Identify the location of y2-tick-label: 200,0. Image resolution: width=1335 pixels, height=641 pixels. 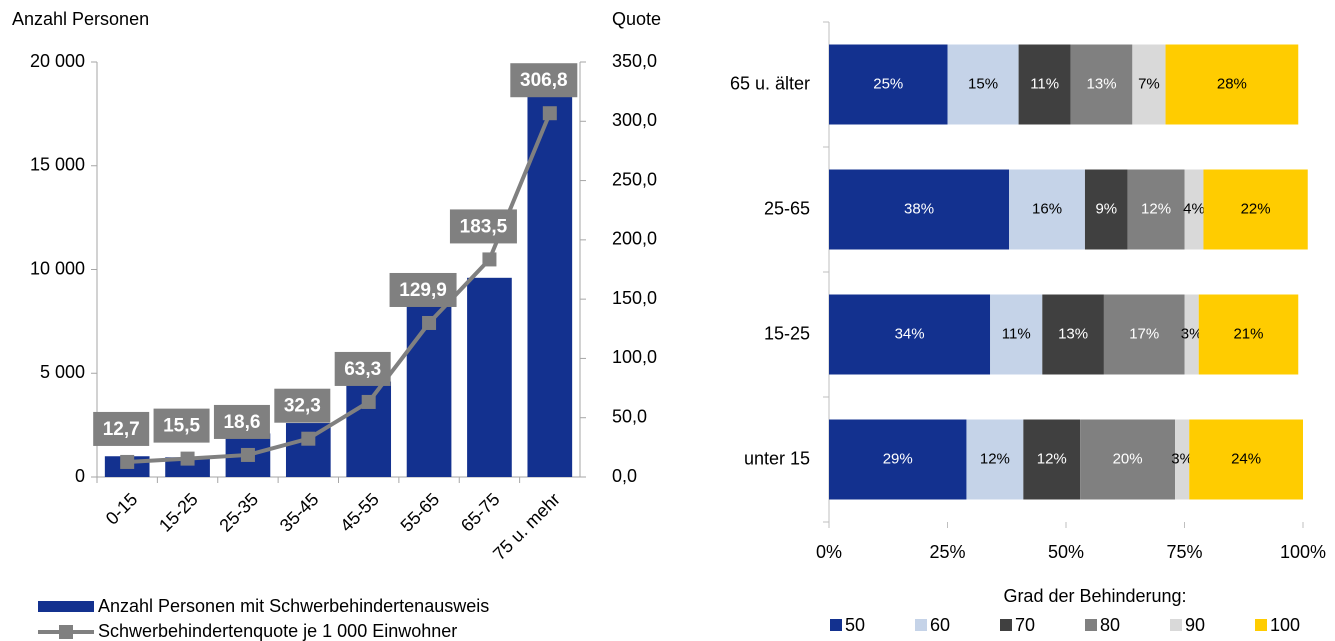
(634, 239).